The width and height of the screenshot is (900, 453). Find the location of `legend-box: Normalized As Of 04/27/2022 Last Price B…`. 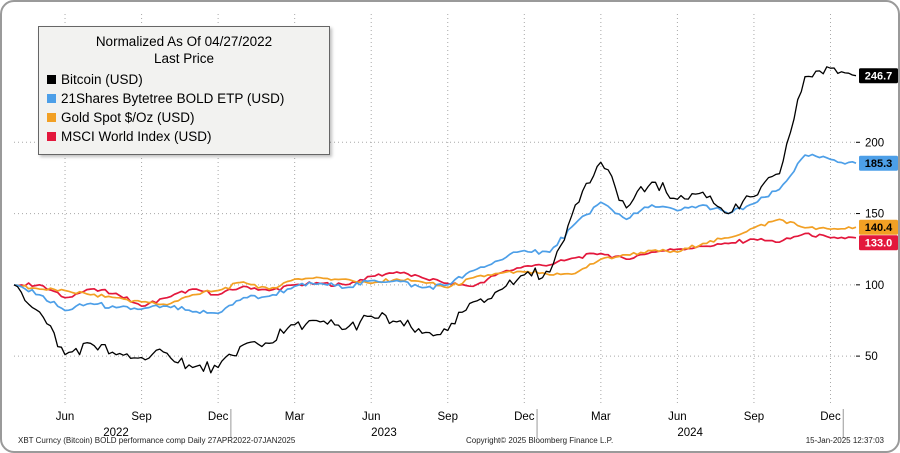

legend-box: Normalized As Of 04/27/2022 Last Price B… is located at coordinates (184, 90).